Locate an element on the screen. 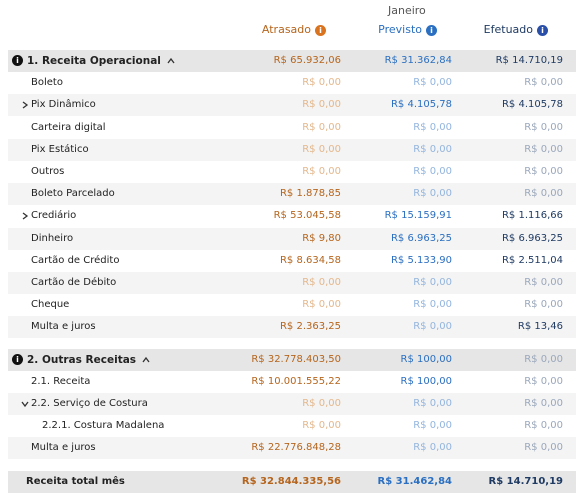  column-header: Previsto i is located at coordinates (407, 29).